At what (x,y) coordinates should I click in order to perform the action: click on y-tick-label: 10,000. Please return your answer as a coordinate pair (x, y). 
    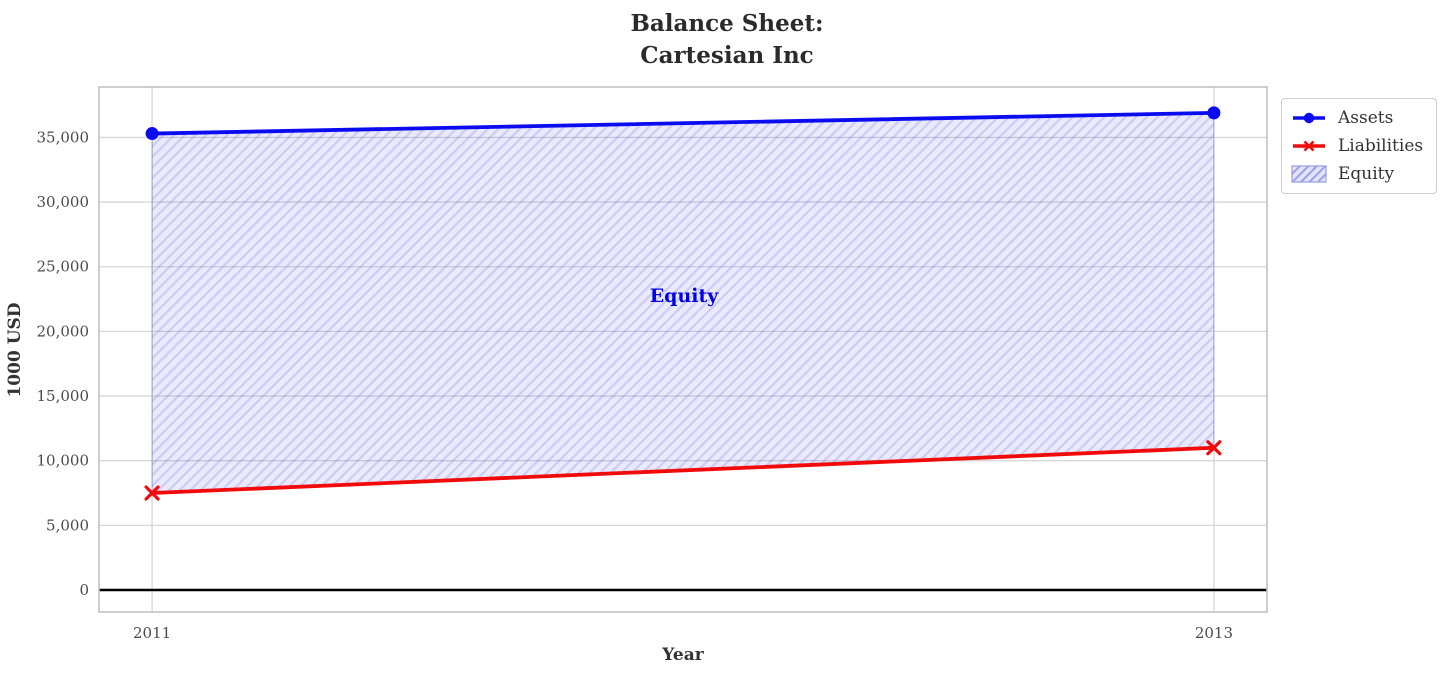
    Looking at the image, I should click on (63, 461).